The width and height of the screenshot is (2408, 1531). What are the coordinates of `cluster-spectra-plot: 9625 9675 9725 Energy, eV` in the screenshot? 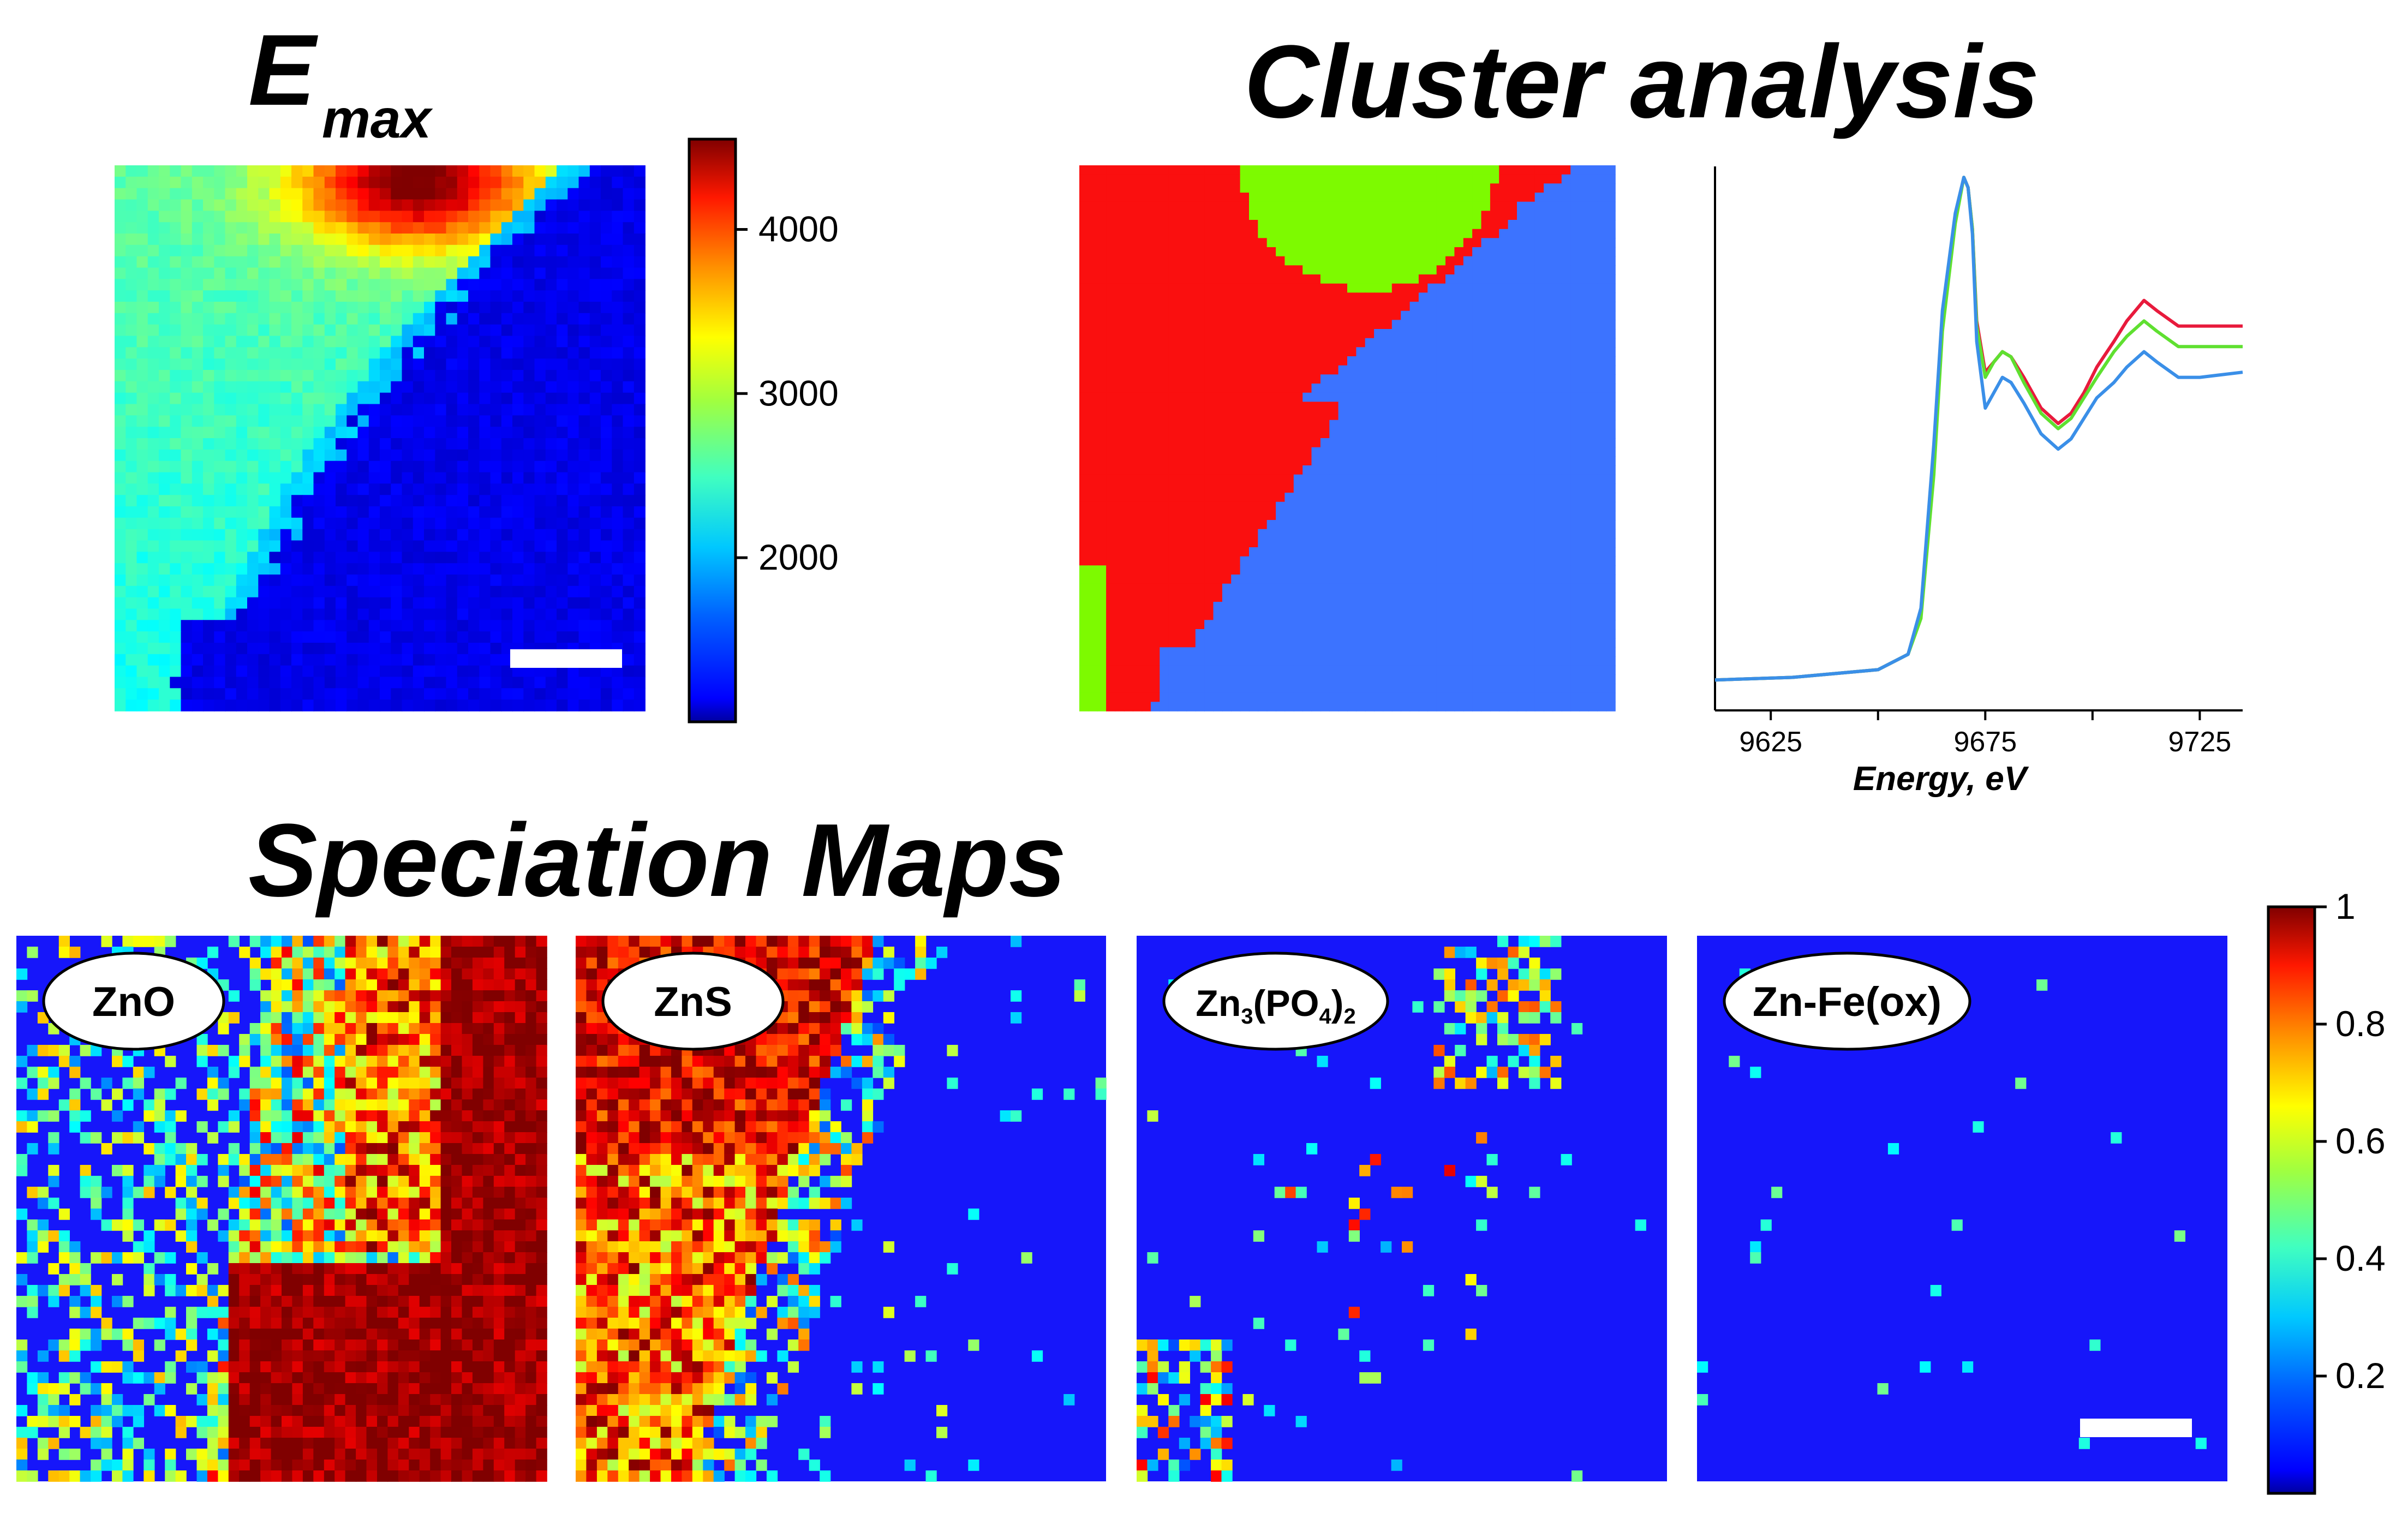 It's located at (1978, 482).